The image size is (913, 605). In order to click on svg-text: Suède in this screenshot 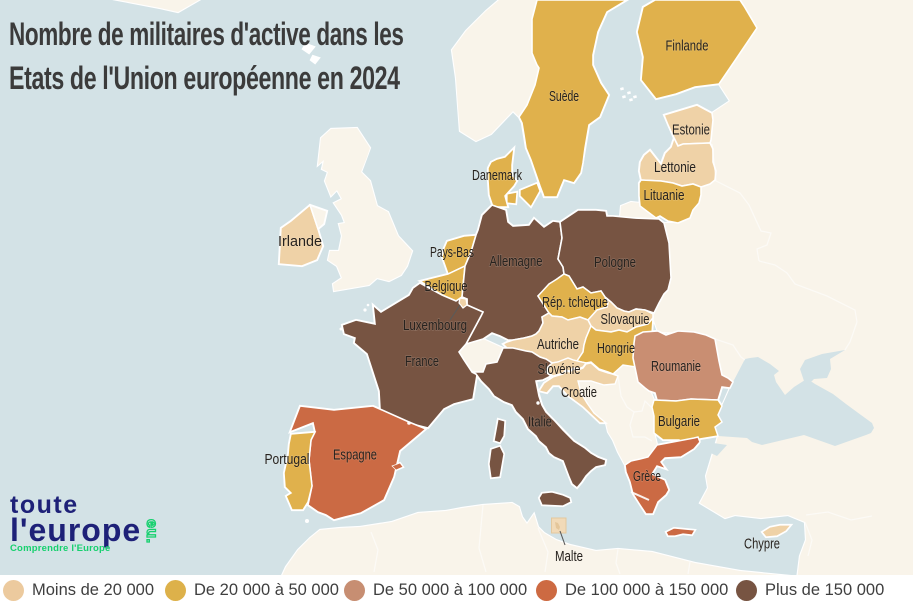, I will do `click(564, 96)`.